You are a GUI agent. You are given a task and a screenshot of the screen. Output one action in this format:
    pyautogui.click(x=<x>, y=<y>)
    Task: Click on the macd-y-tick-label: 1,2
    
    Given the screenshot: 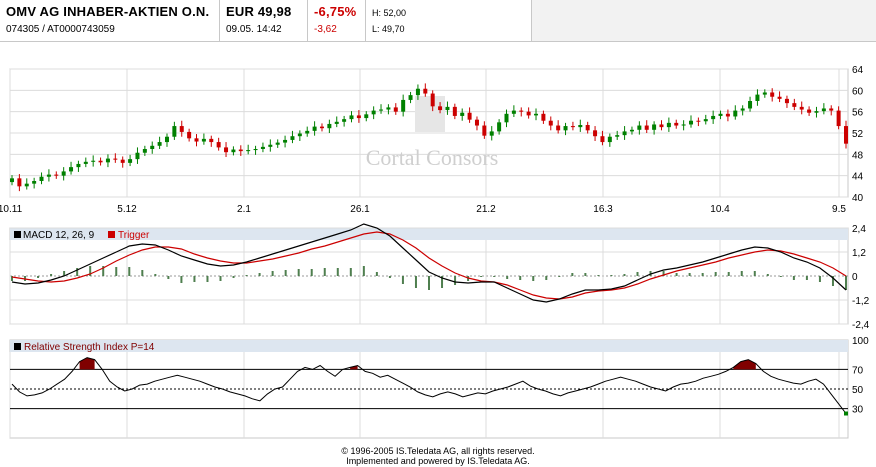 What is the action you would take?
    pyautogui.click(x=859, y=253)
    